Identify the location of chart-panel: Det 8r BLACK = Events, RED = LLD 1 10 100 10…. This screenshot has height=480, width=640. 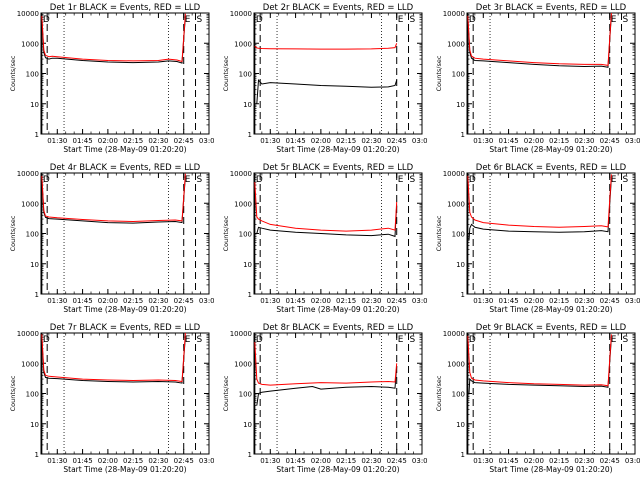
(324, 398).